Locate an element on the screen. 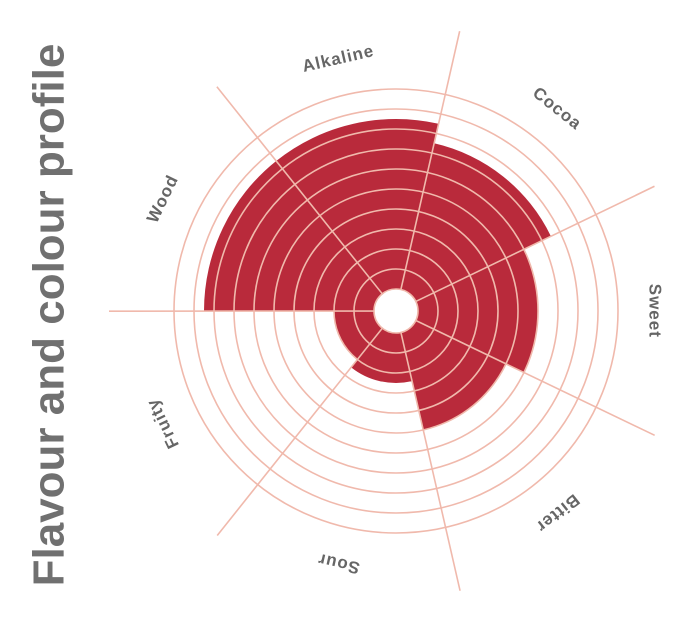 This screenshot has height=634, width=688. category-label: Alkaline is located at coordinates (338, 58).